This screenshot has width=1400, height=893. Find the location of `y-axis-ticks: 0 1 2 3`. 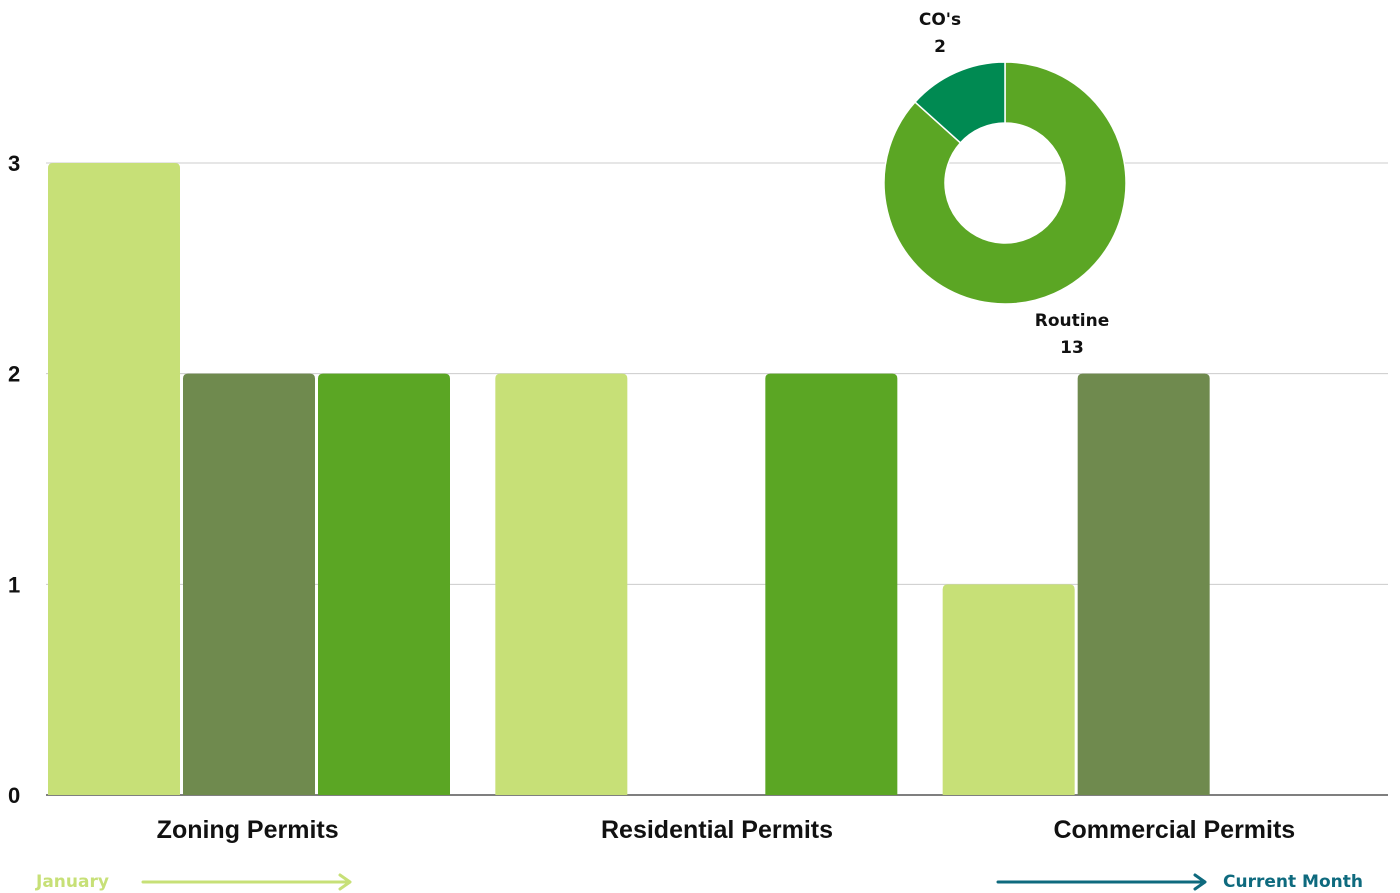

y-axis-ticks: 0 1 2 3 is located at coordinates (14, 479).